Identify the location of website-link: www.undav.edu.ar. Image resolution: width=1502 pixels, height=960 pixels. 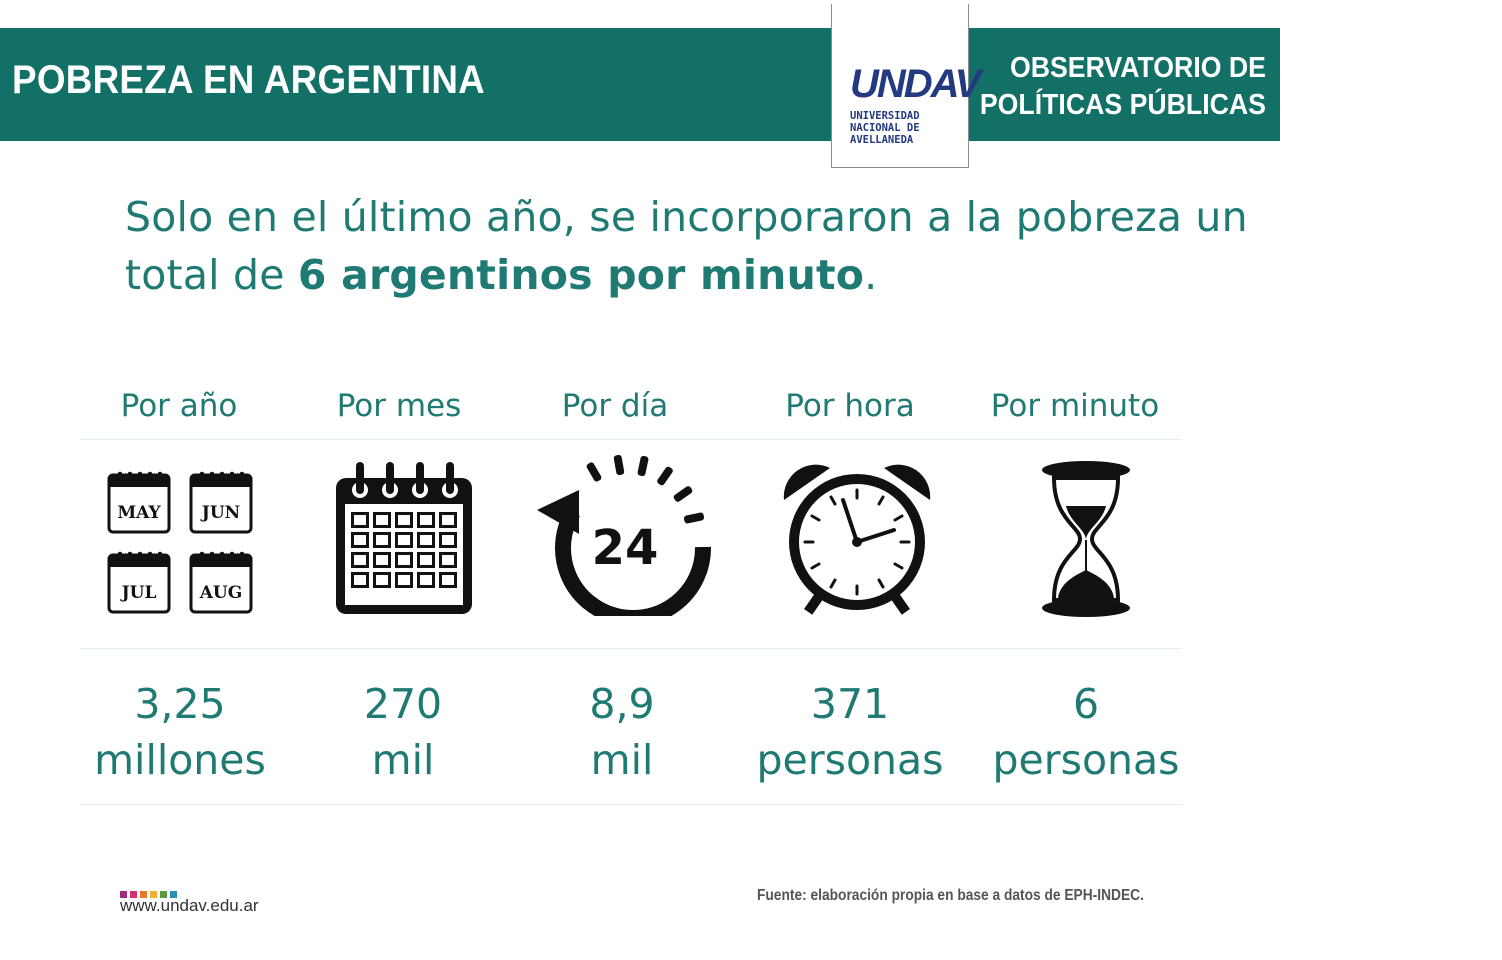
(189, 905).